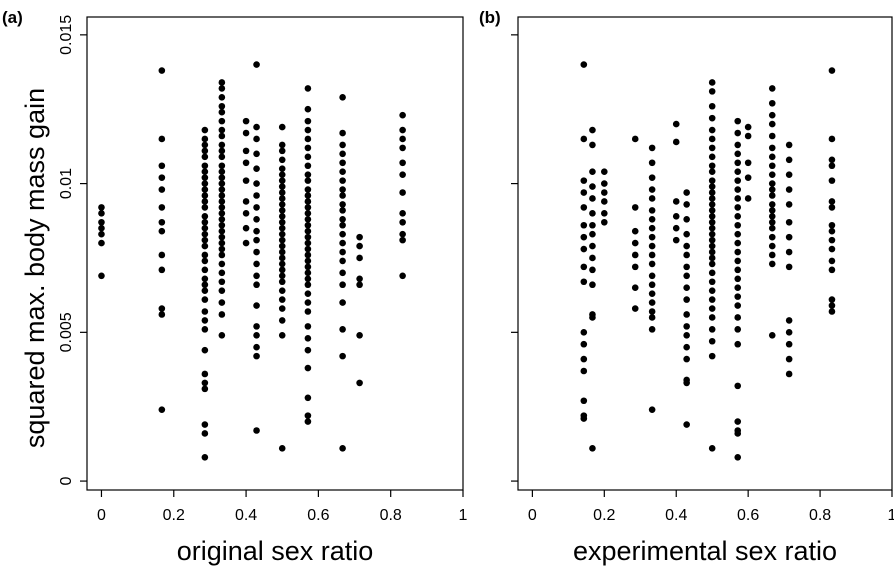 The height and width of the screenshot is (568, 894). What do you see at coordinates (748, 515) in the screenshot?
I see `x-tick-label-b-3: 0.6` at bounding box center [748, 515].